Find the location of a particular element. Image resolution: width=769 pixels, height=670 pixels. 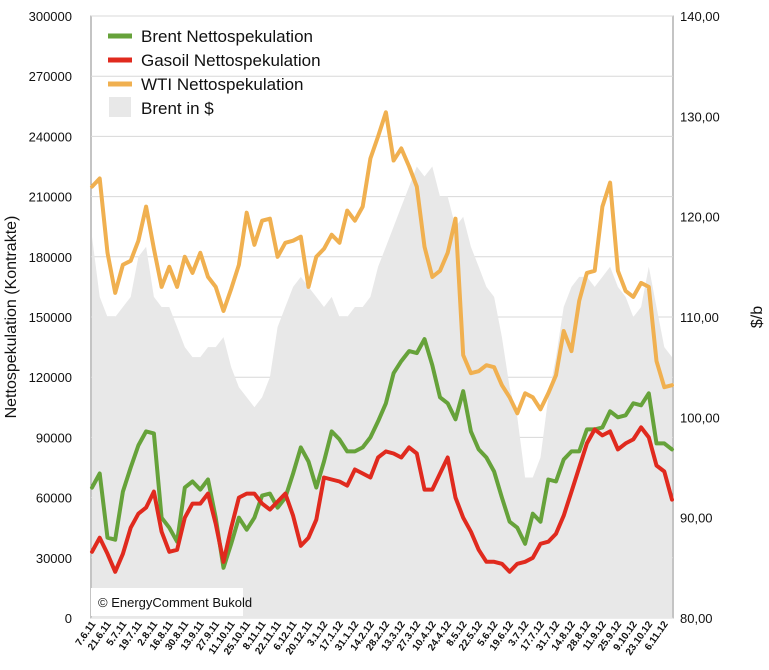

y-tick-label: 60000 is located at coordinates (54, 498).